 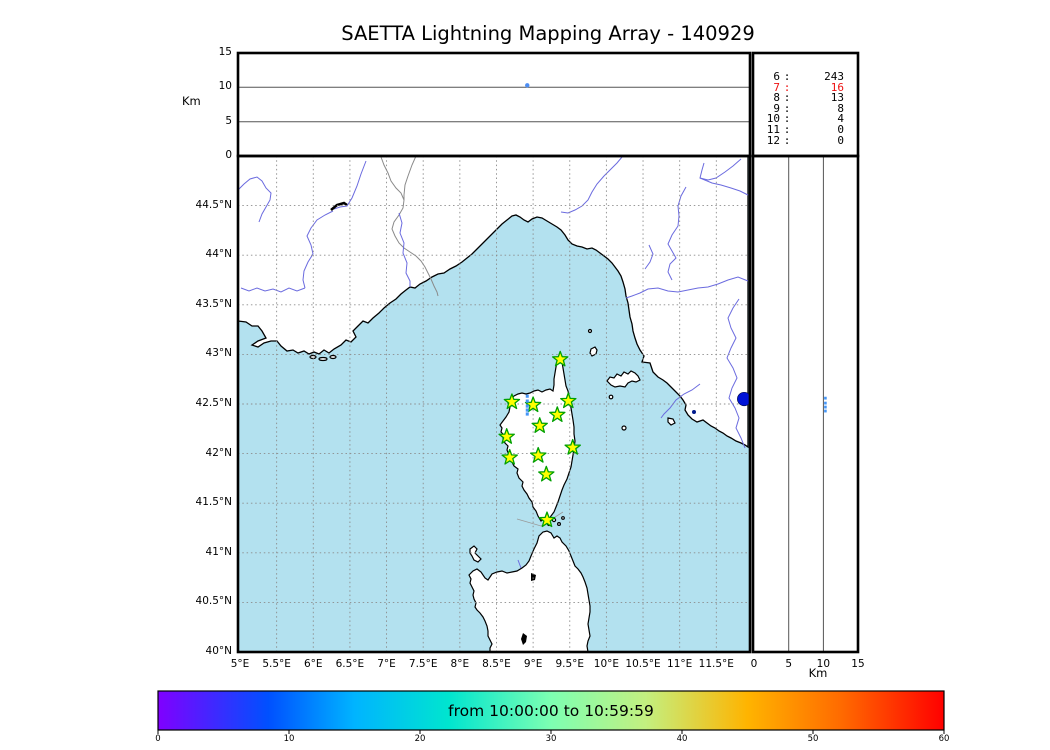 I want to click on sardinia, so click(x=529, y=591).